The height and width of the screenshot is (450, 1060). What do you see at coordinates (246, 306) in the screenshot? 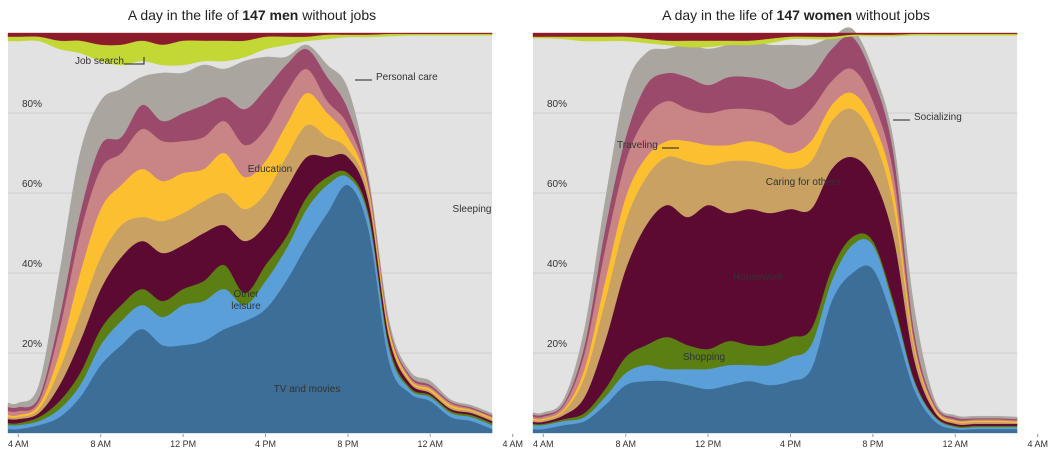
I see `label-line: leisure` at bounding box center [246, 306].